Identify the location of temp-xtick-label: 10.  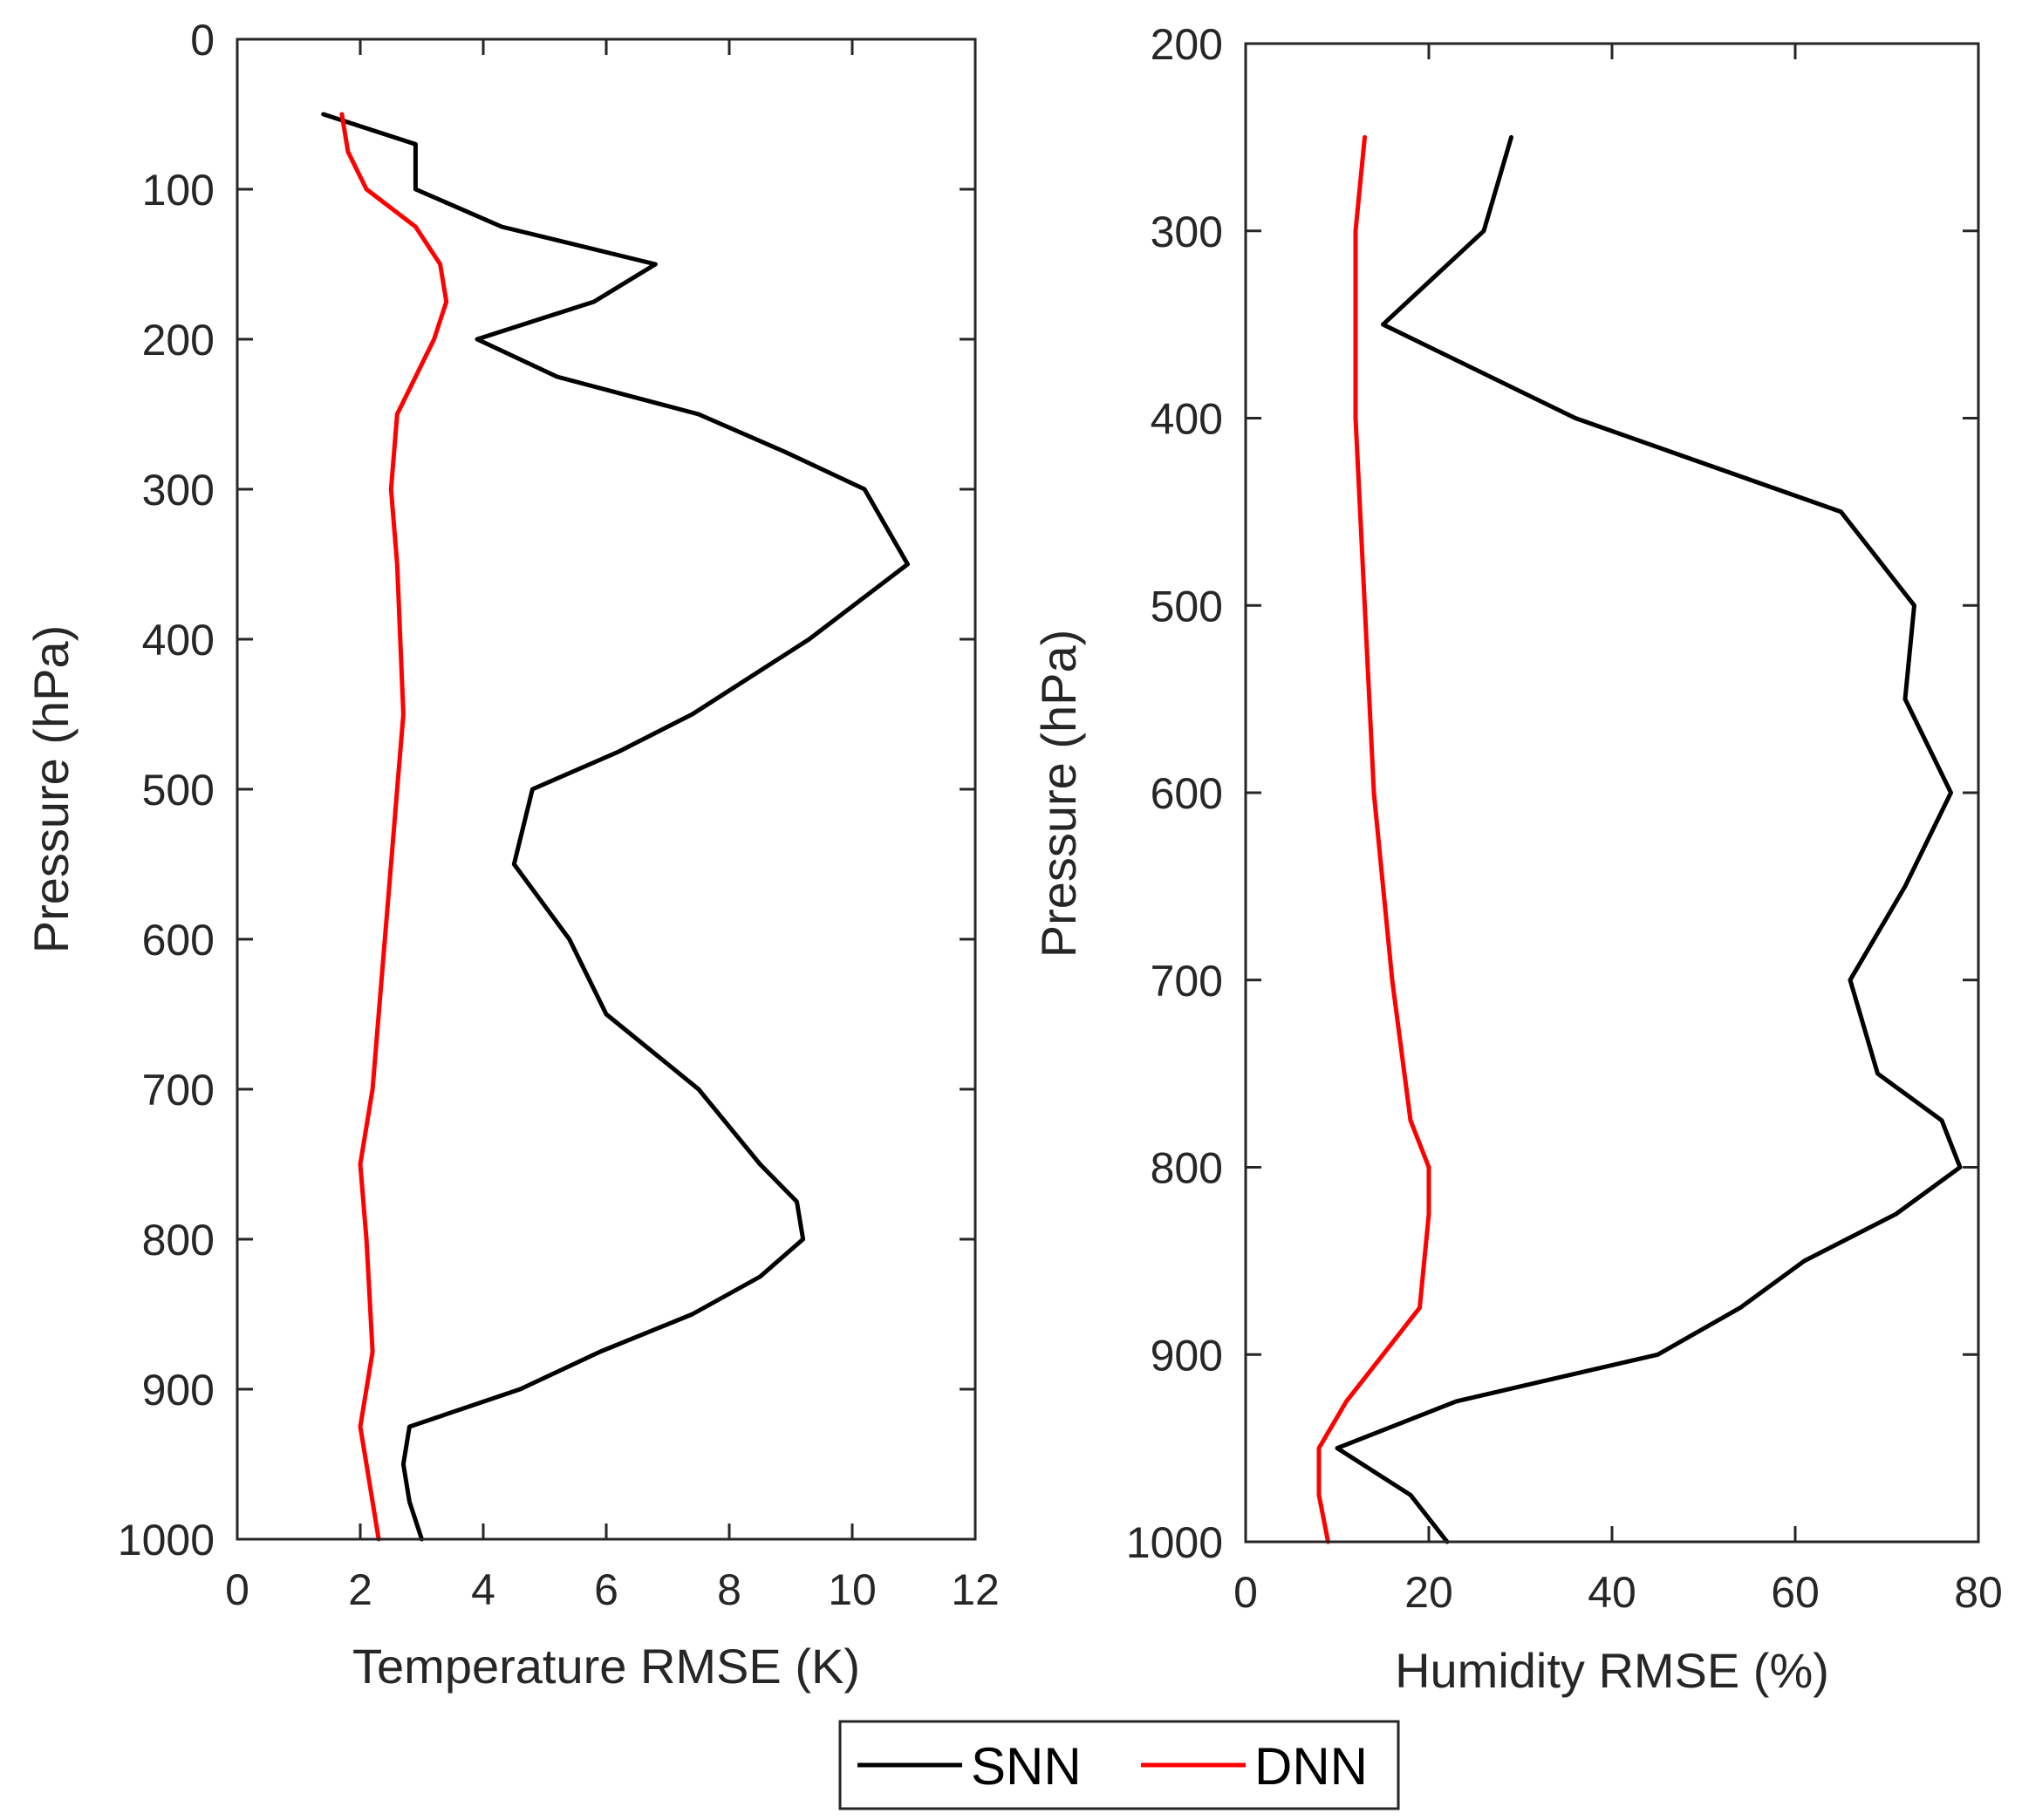
(852, 1589).